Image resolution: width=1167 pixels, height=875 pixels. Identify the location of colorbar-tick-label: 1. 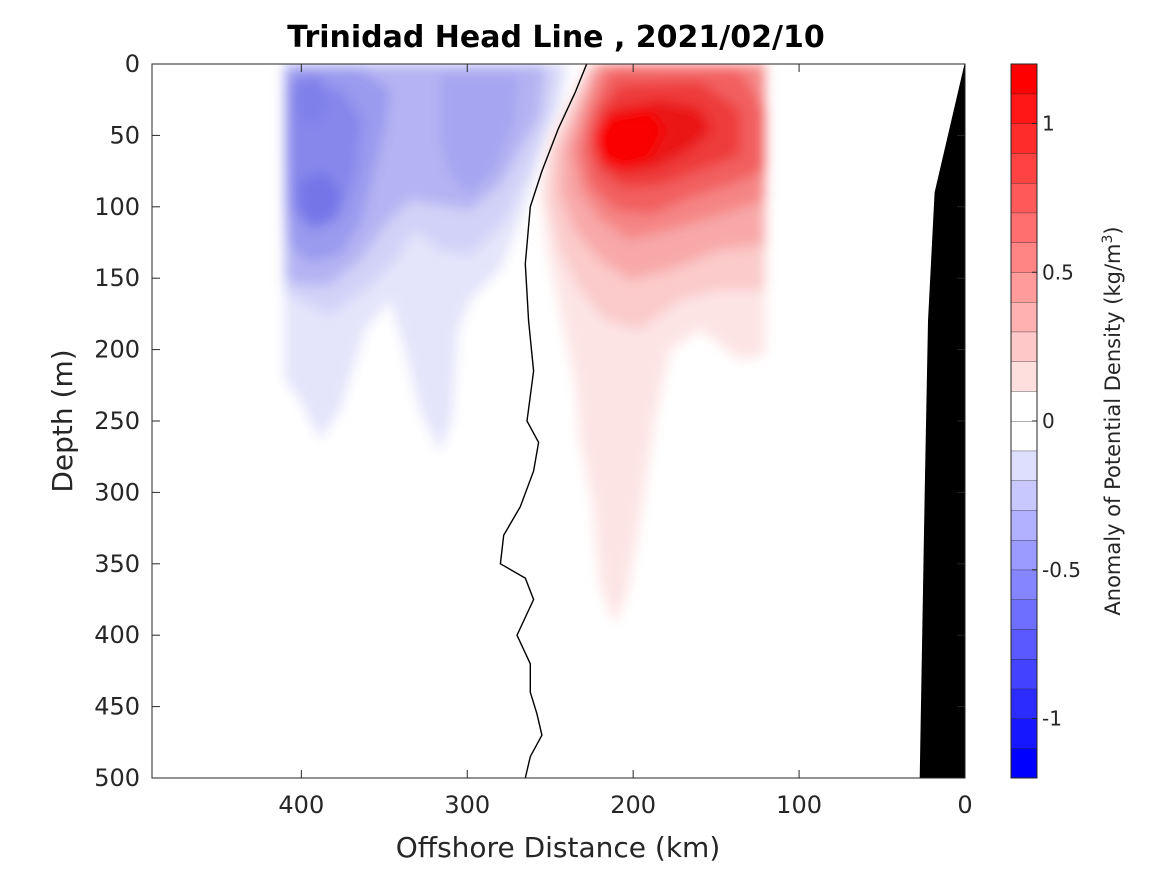
(1048, 124).